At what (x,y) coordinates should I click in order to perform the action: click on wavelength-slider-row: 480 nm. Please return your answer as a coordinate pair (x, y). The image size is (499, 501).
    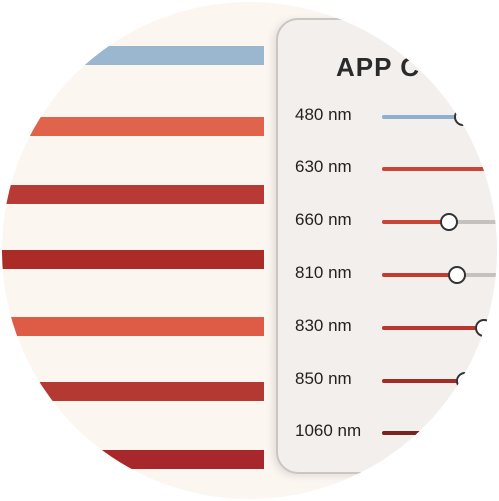
    Looking at the image, I should click on (387, 115).